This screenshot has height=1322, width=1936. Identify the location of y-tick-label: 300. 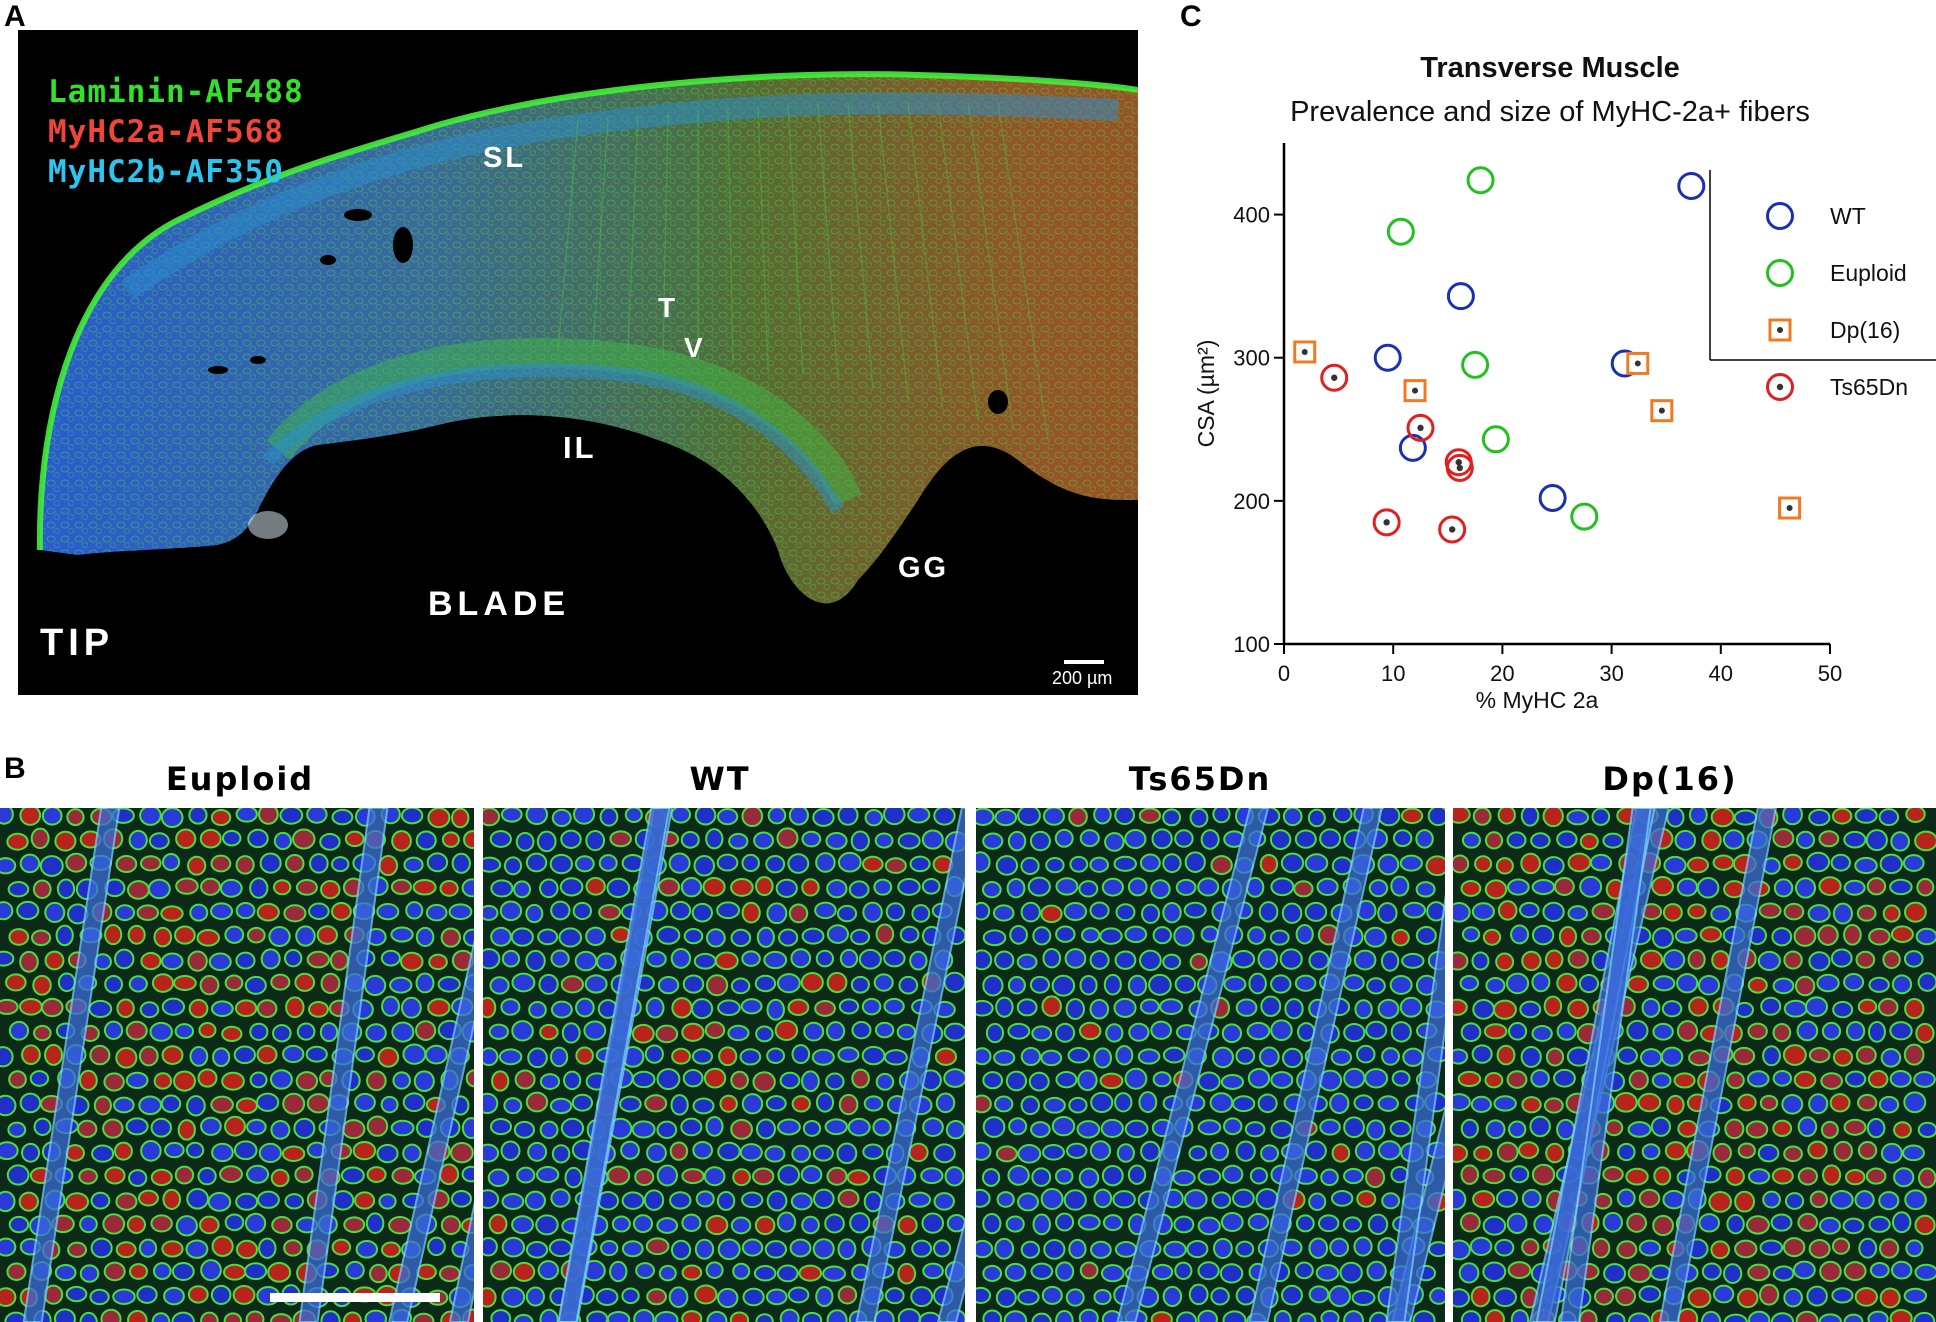
(1251, 358).